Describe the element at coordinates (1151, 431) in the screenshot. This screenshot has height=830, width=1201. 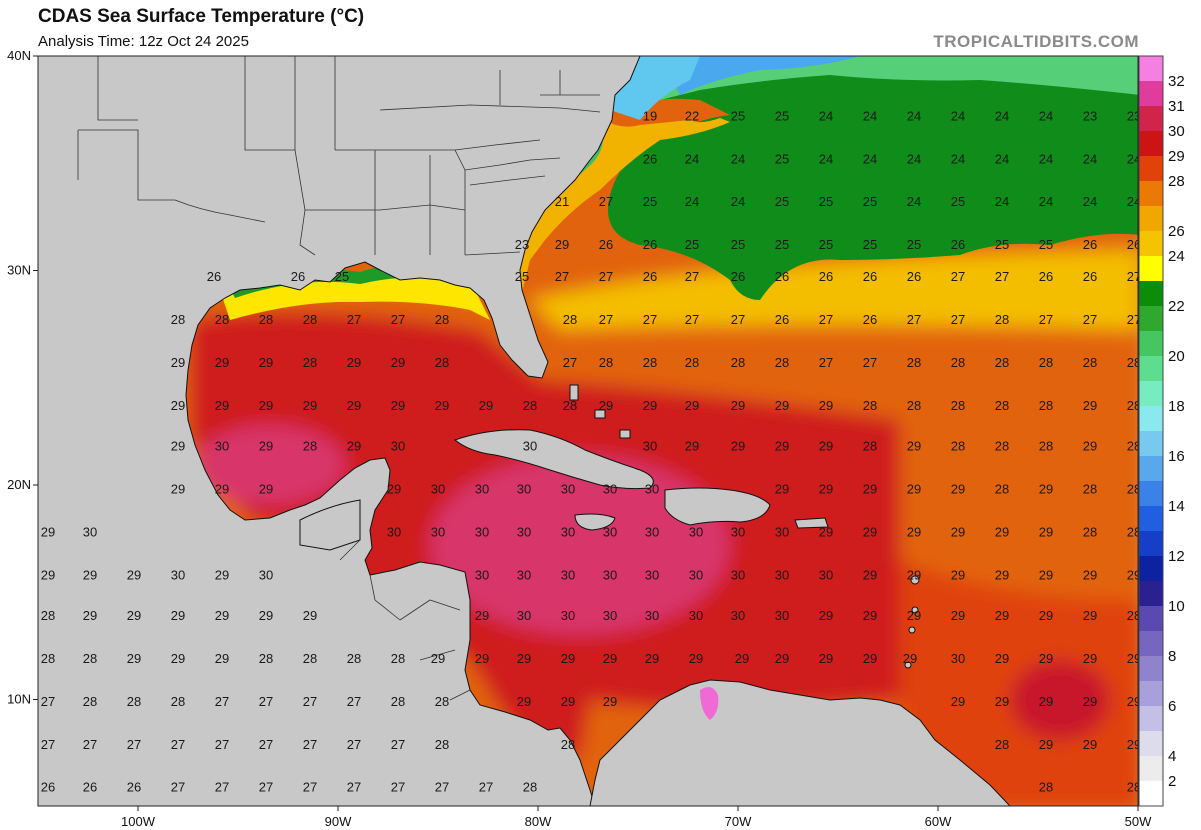
I see `colorbar-frame` at that location.